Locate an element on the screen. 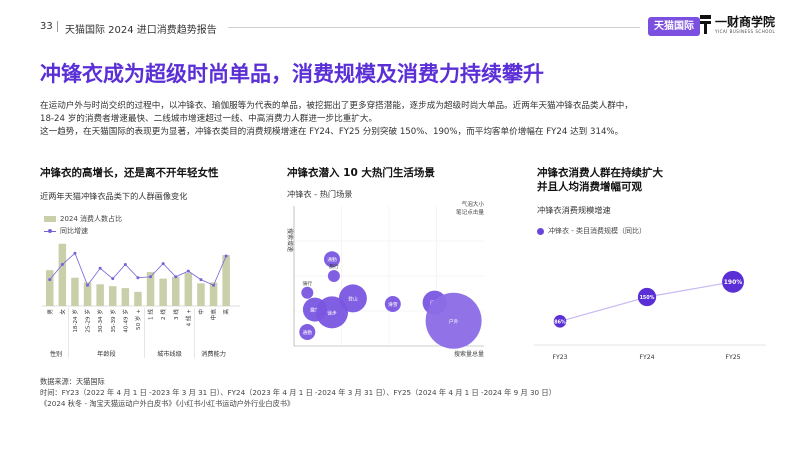 The image size is (800, 452). size-legend-label: 气泡大小 is located at coordinates (473, 204).